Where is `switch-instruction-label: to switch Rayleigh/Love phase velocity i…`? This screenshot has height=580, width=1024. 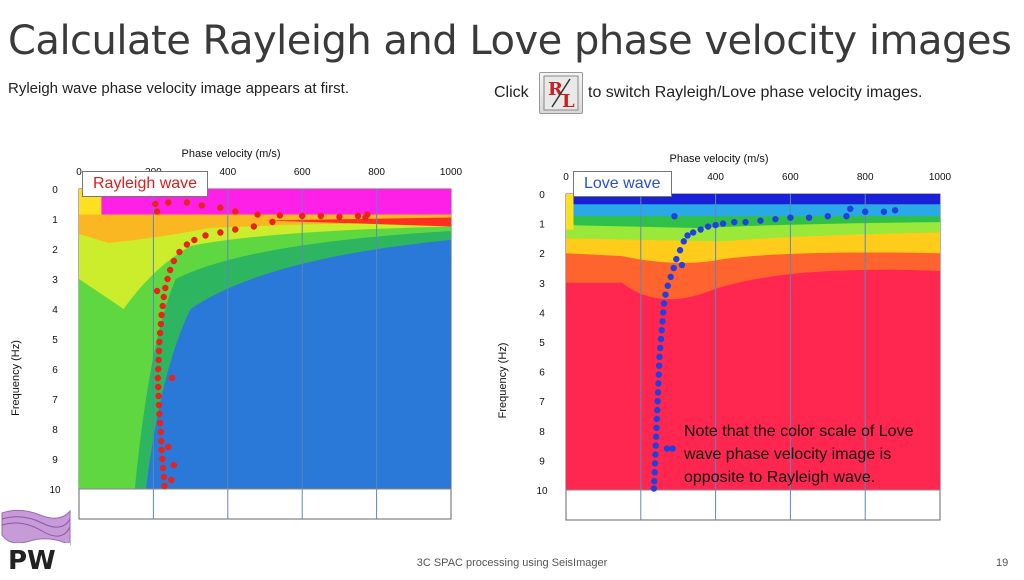
switch-instruction-label: to switch Rayleigh/Love phase velocity i… is located at coordinates (755, 92).